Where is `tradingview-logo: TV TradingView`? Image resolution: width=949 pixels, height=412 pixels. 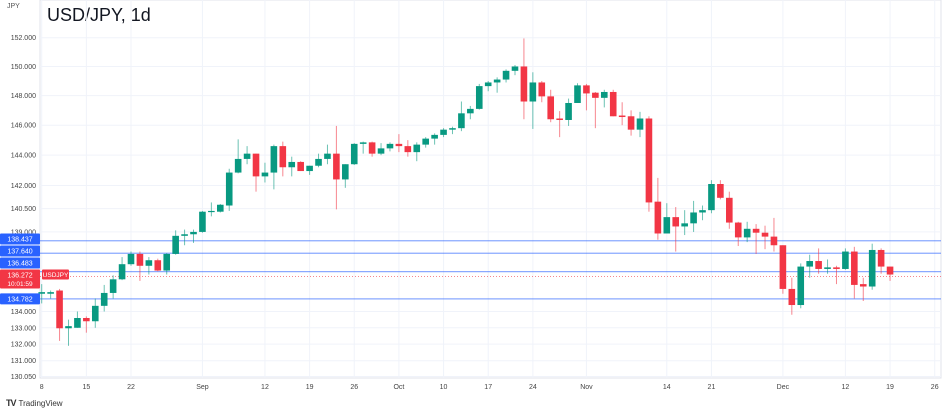
tradingview-logo: TV TradingView is located at coordinates (34, 403).